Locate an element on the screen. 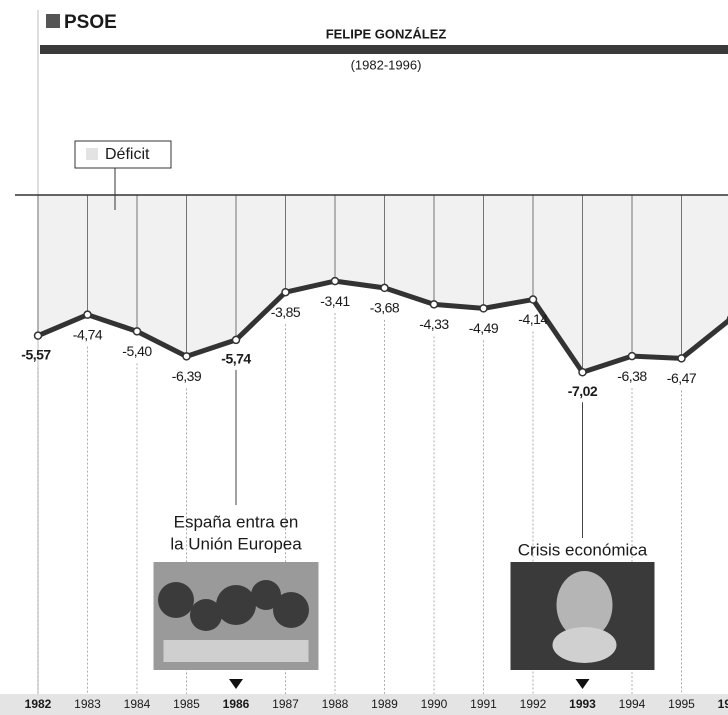  value-label: -6,38 is located at coordinates (632, 376).